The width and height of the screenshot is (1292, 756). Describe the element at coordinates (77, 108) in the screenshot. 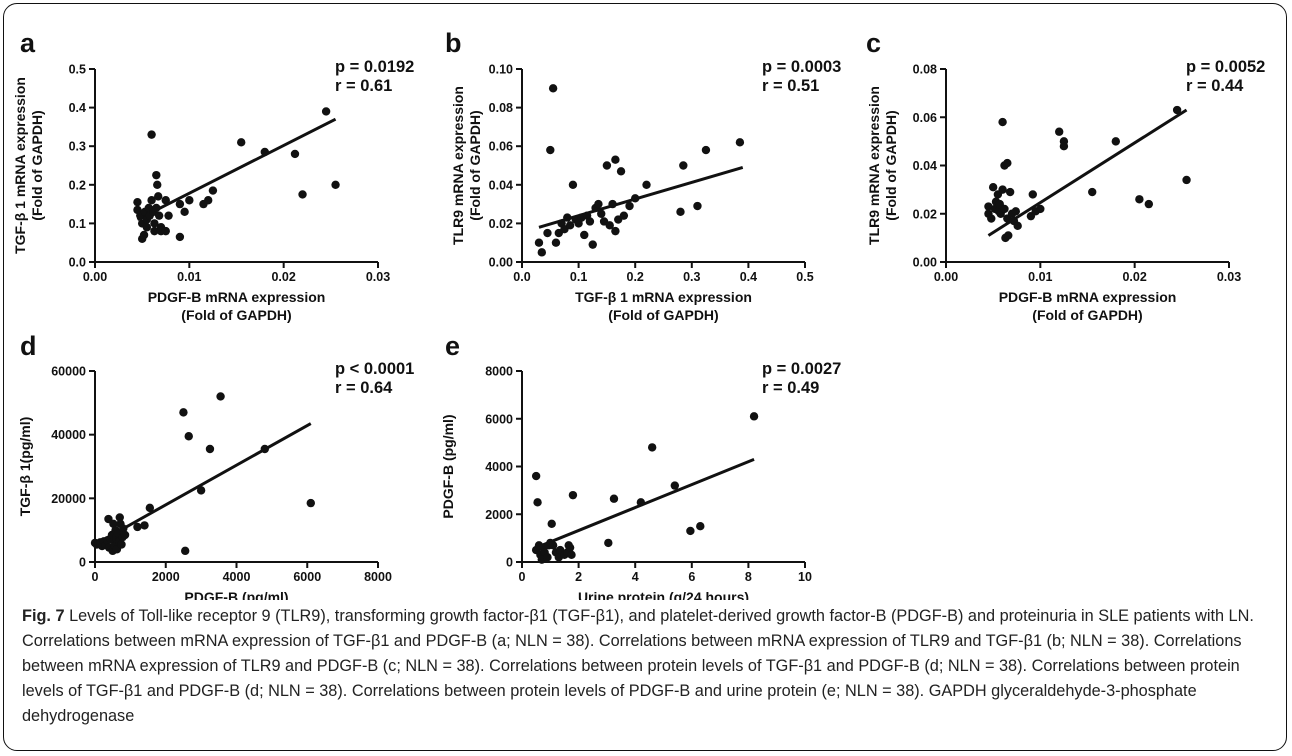

I see `panel-a-y-tick-label: 0.4` at that location.